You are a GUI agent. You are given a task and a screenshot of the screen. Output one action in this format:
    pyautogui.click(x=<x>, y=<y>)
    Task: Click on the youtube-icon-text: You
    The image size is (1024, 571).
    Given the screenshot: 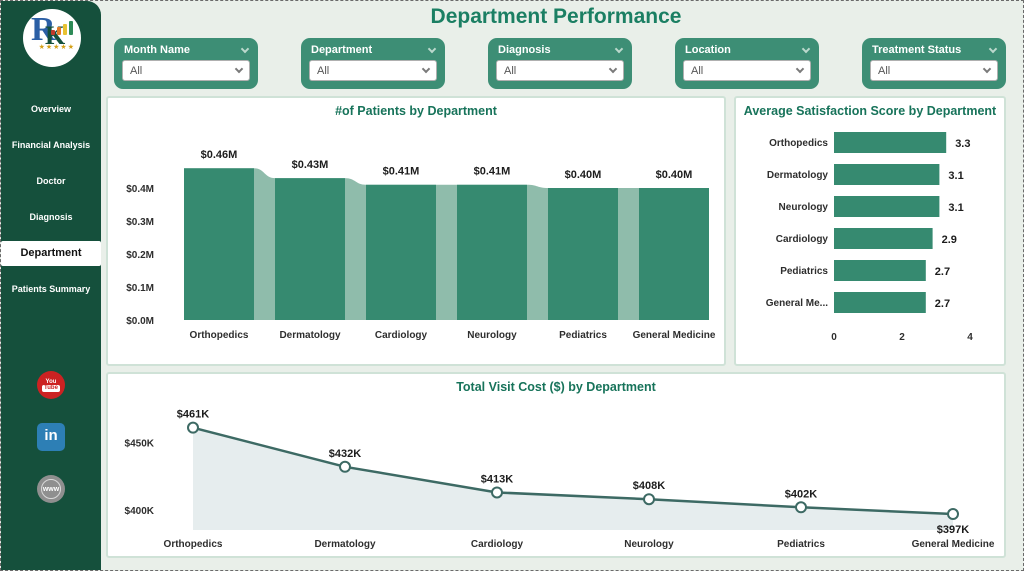 What is the action you would take?
    pyautogui.click(x=51, y=381)
    